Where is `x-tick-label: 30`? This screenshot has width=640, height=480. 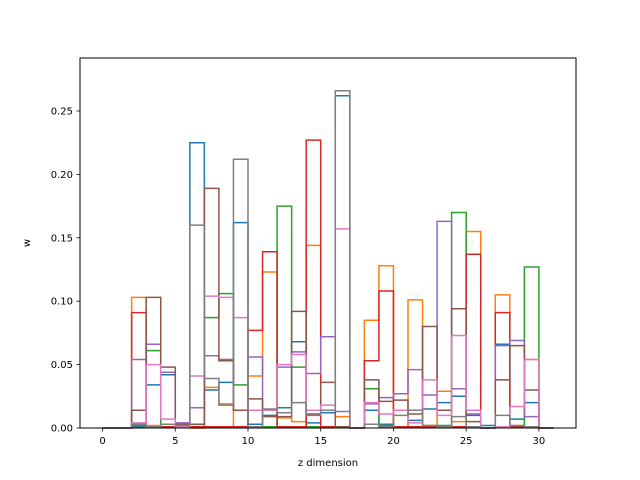 x-tick-label: 30 is located at coordinates (539, 441).